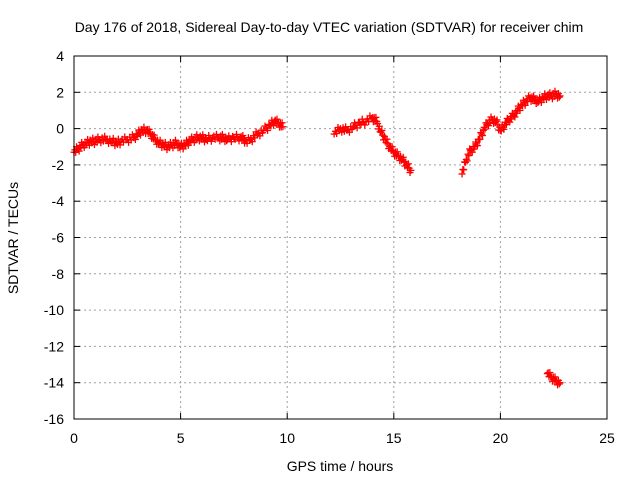 The width and height of the screenshot is (640, 480). I want to click on y-tick-label: -10, so click(54, 310).